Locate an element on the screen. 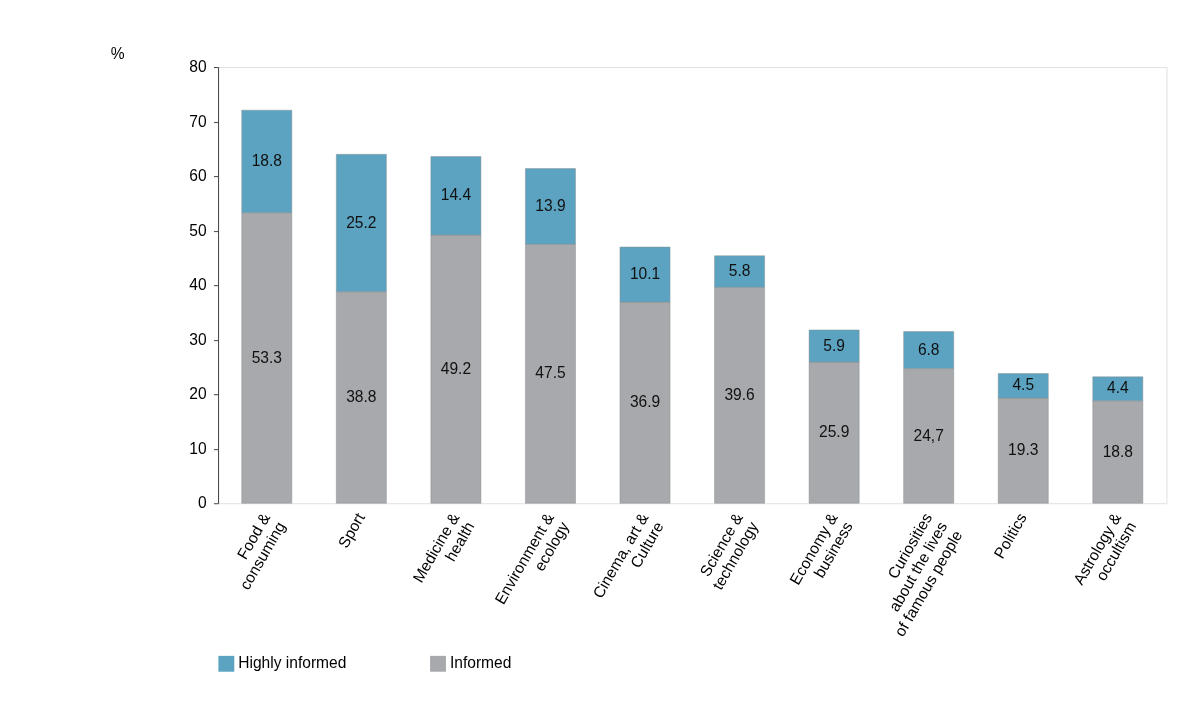 This screenshot has height=714, width=1183. data-label: 13.9 is located at coordinates (550, 205).